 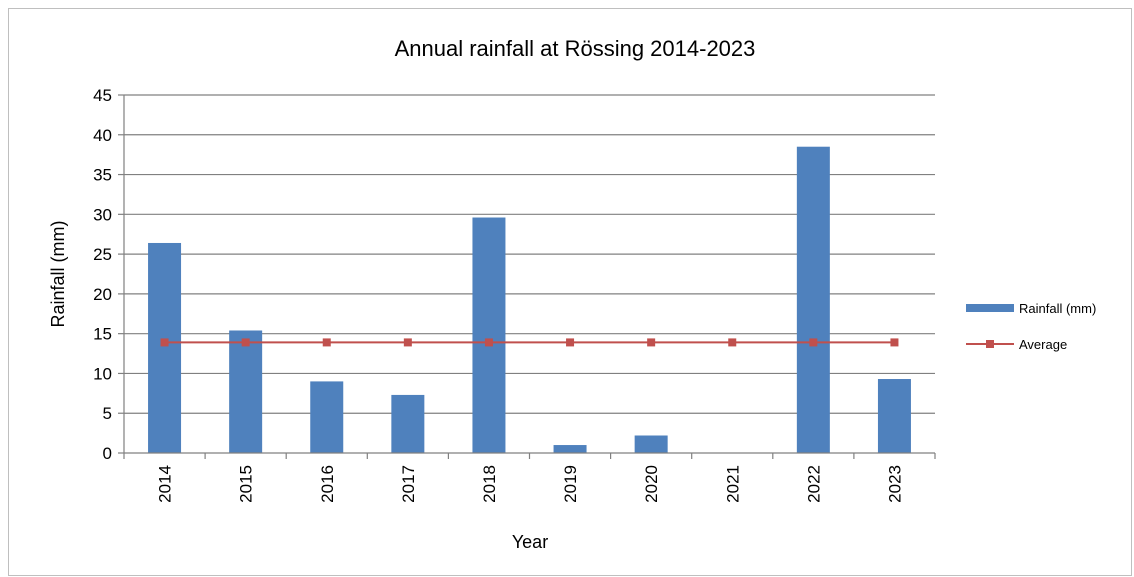 What do you see at coordinates (570, 449) in the screenshot?
I see `bar-2019` at bounding box center [570, 449].